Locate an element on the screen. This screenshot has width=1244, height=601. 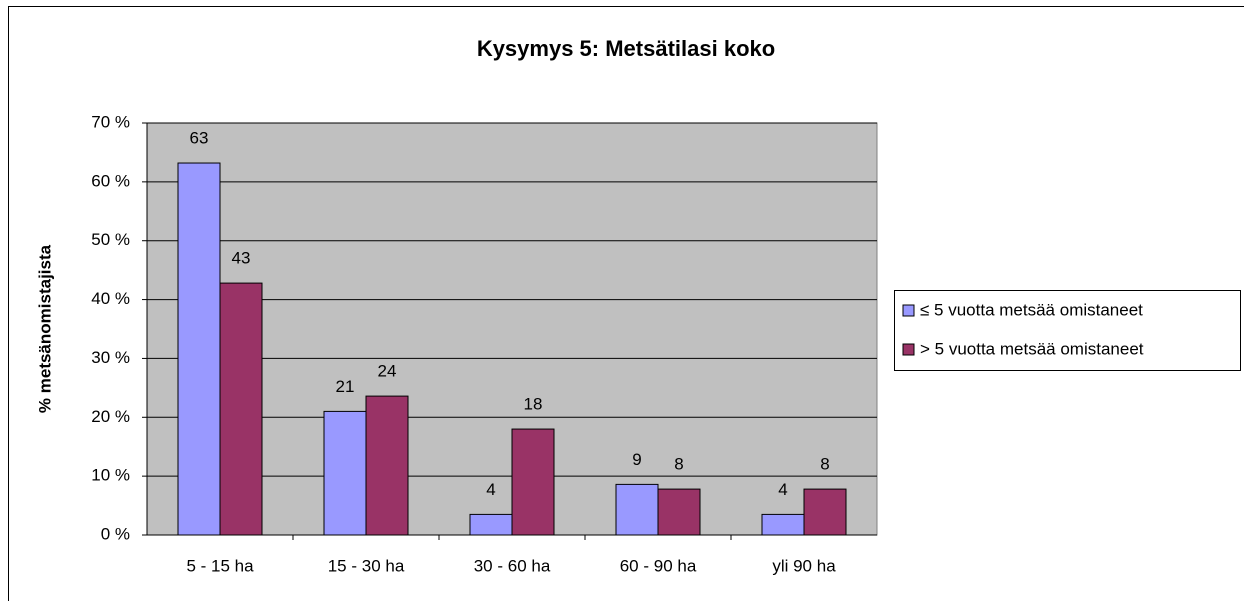
y-tick-label: 30 % is located at coordinates (110, 357).